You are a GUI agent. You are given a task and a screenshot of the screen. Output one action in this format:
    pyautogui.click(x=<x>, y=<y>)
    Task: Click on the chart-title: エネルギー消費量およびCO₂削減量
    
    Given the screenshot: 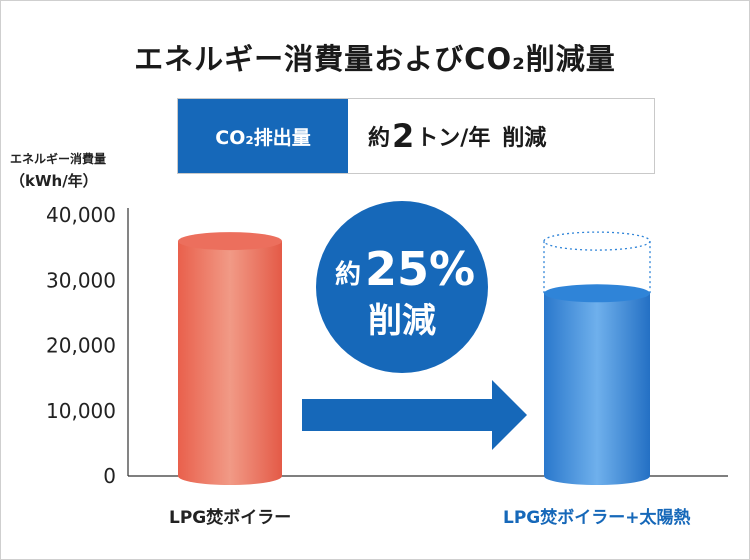 What is the action you would take?
    pyautogui.click(x=375, y=59)
    